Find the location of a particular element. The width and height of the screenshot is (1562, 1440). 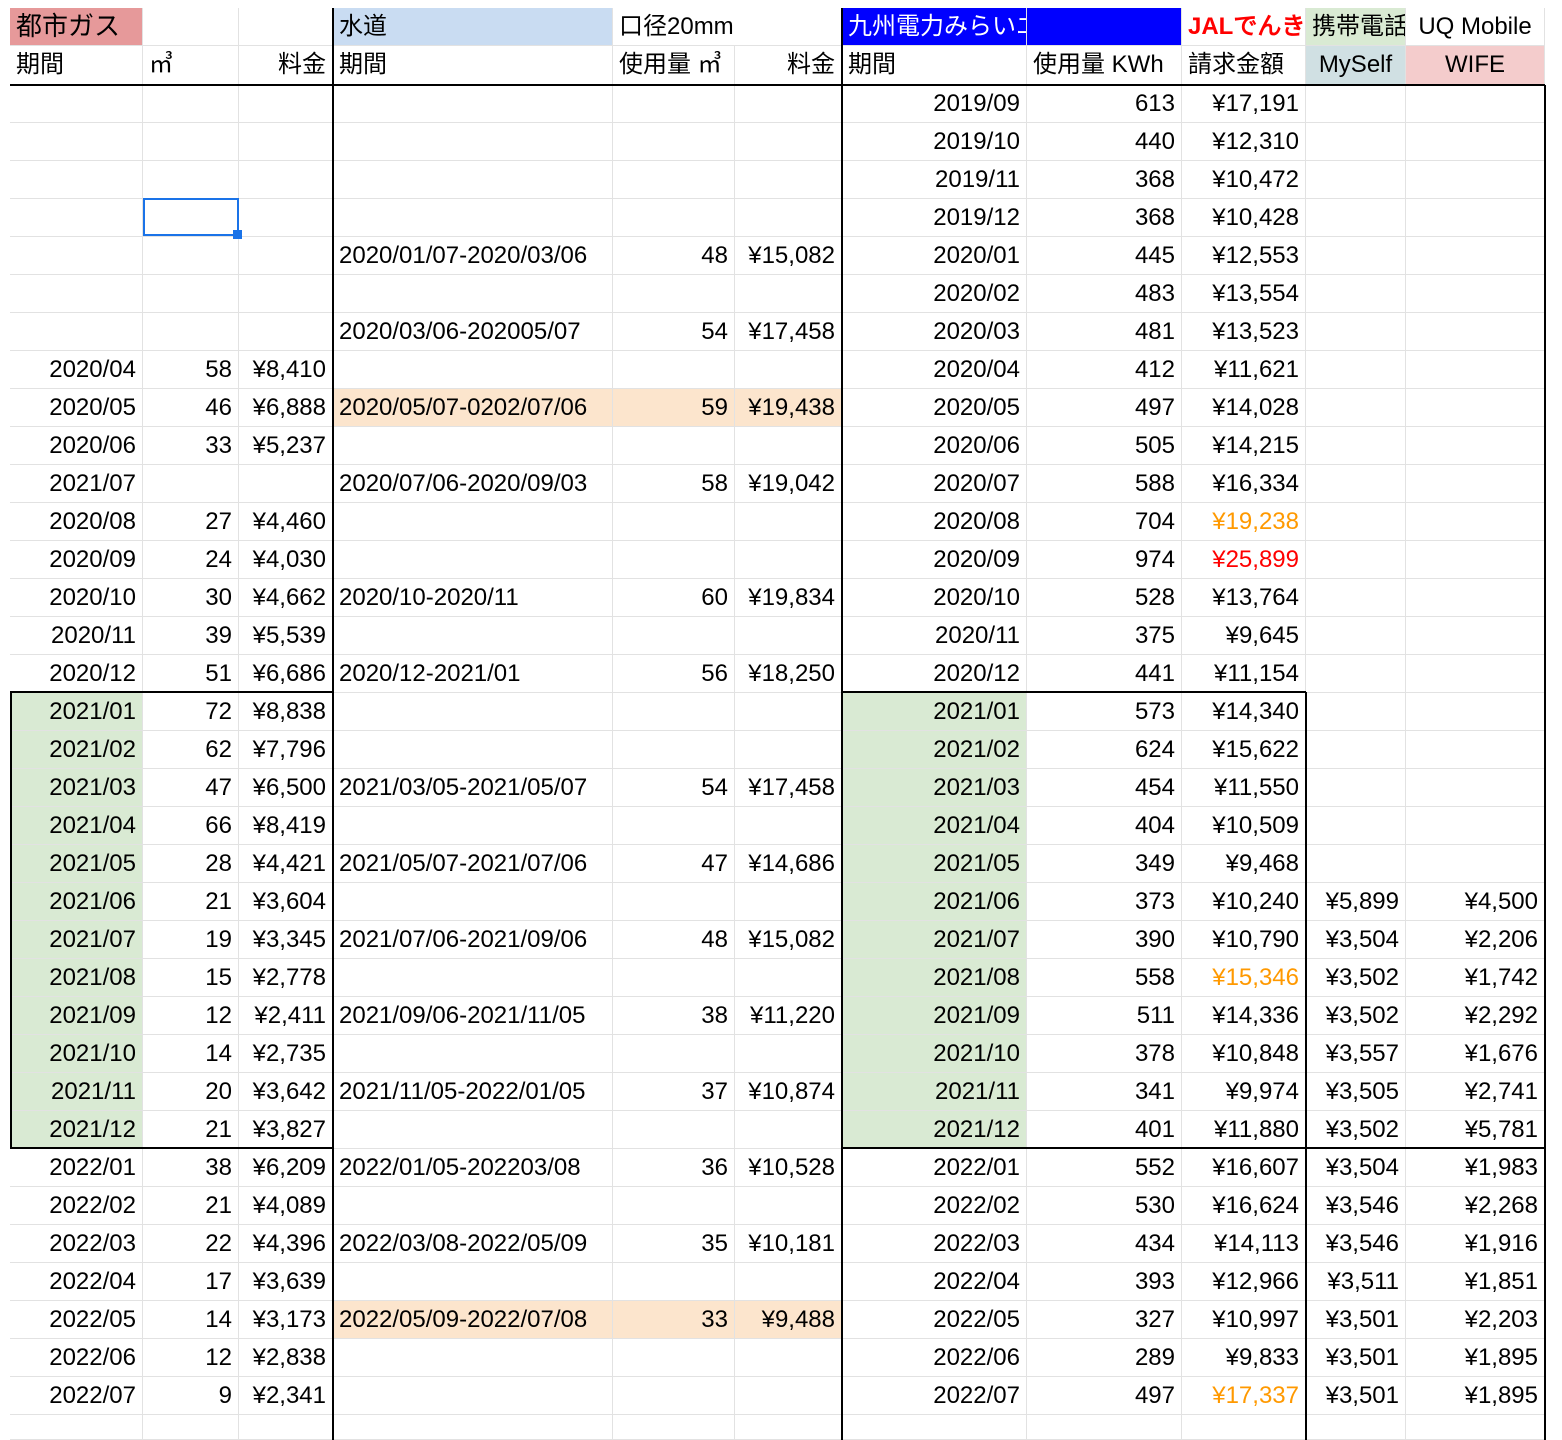

water-period-cell: 2022/01/05-202203/08 is located at coordinates (473, 1168).